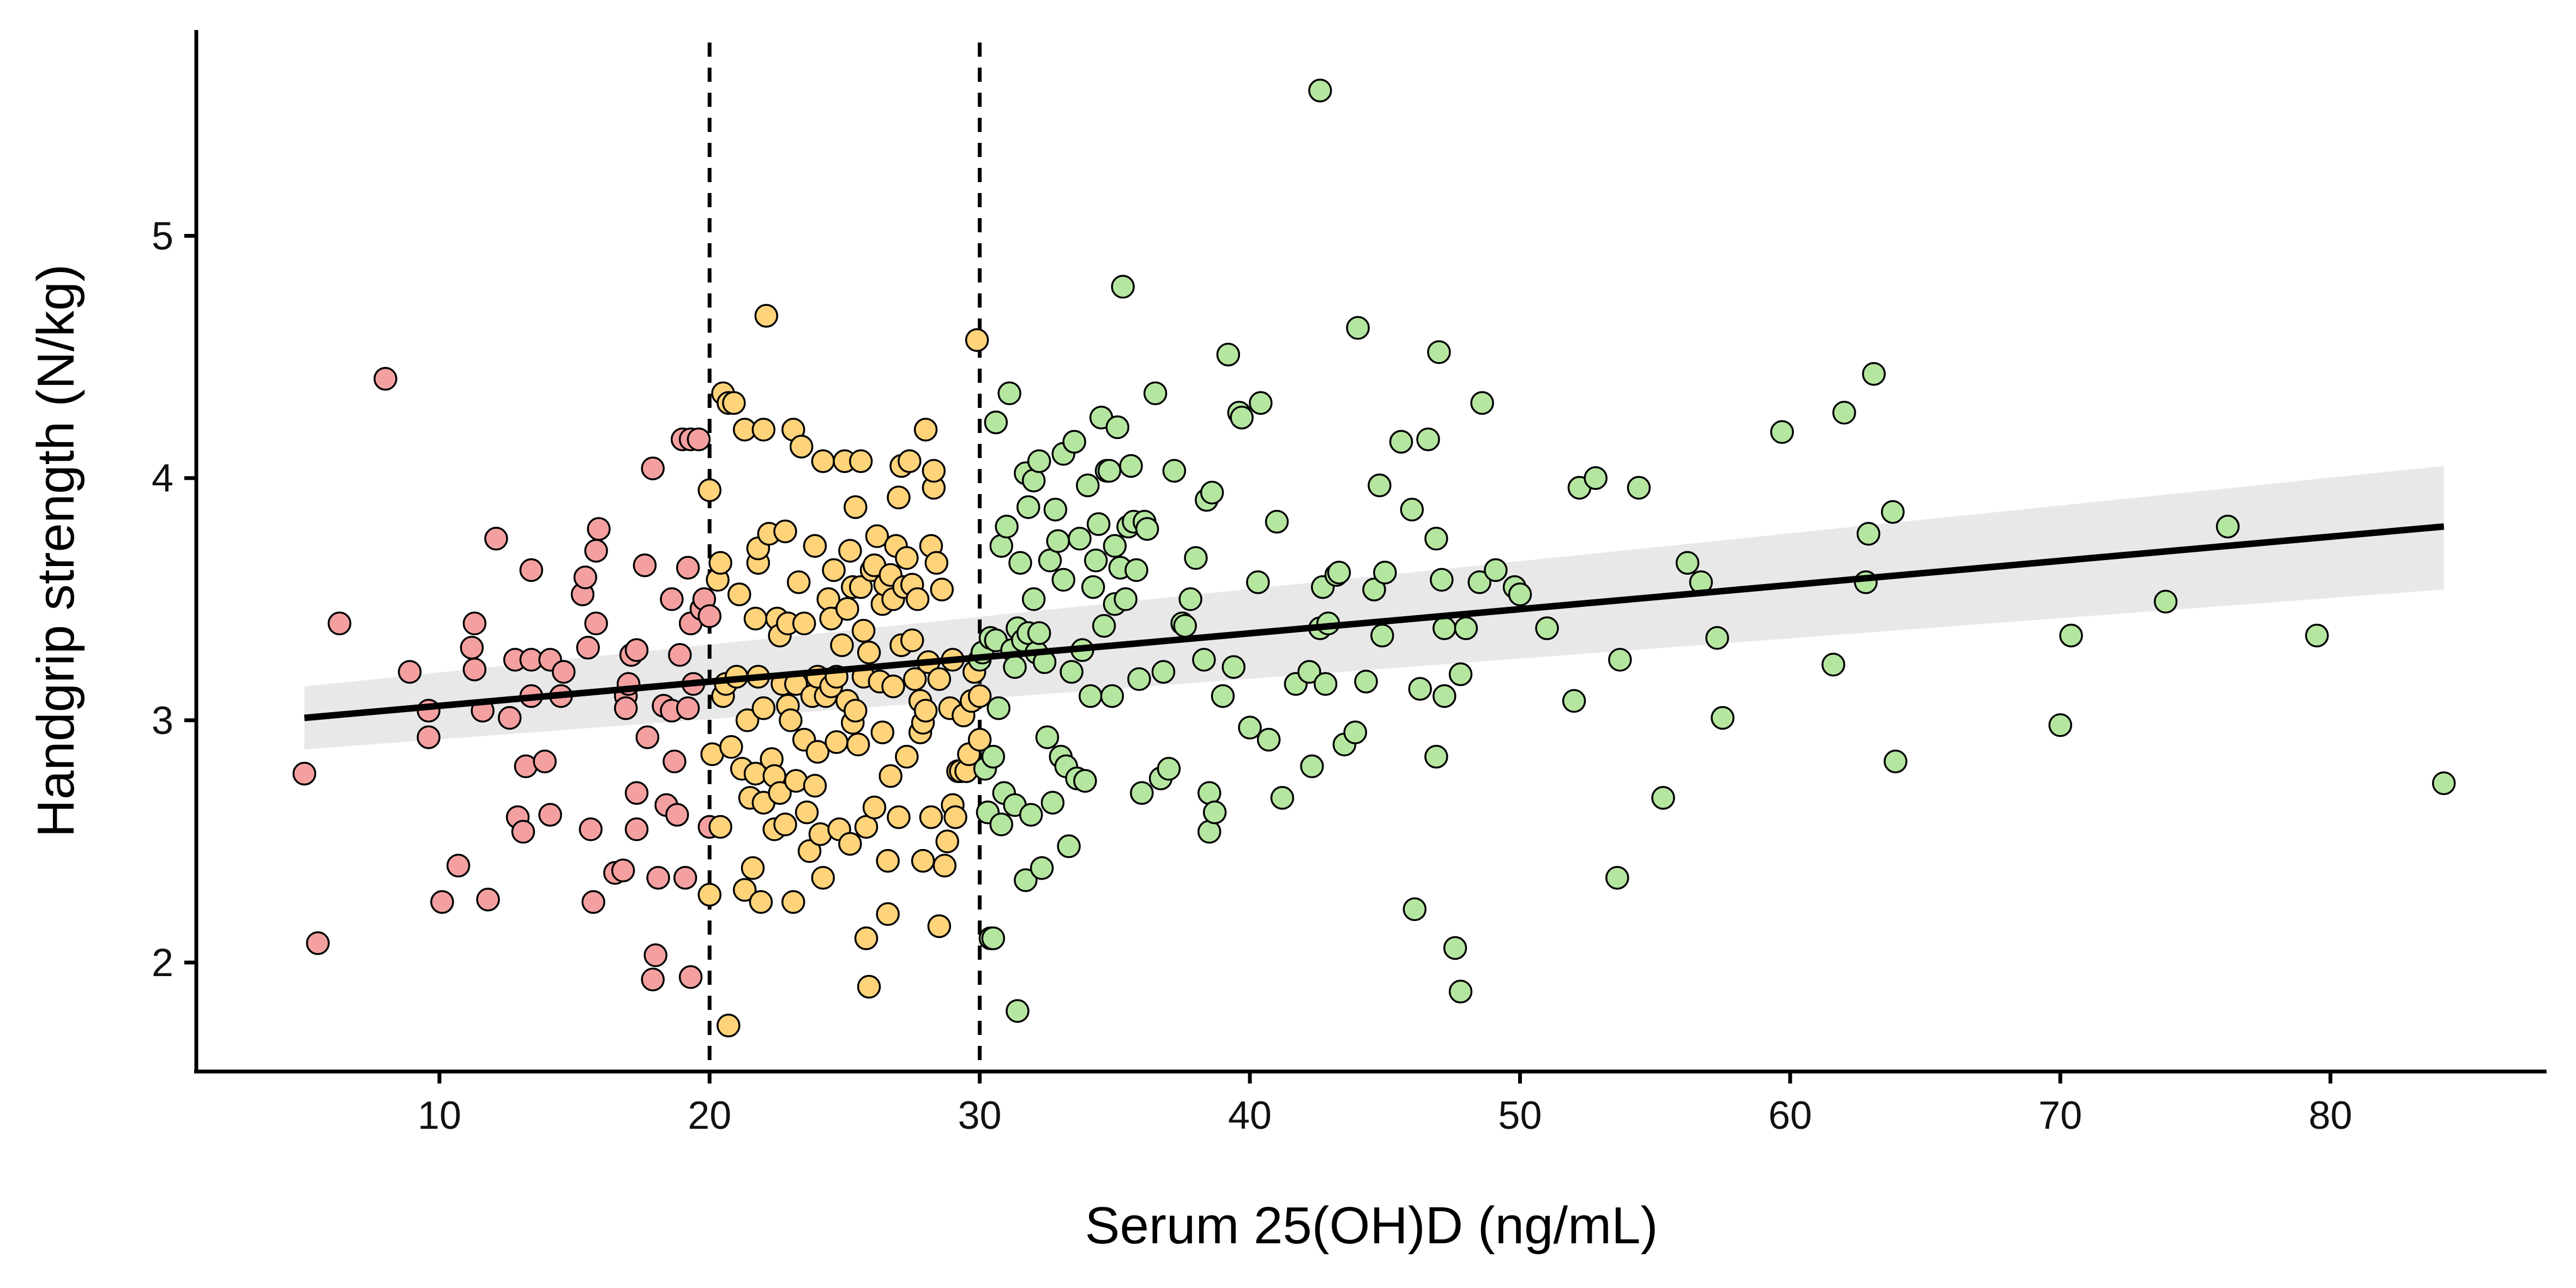  I want to click on y-tick-label: 4, so click(162, 479).